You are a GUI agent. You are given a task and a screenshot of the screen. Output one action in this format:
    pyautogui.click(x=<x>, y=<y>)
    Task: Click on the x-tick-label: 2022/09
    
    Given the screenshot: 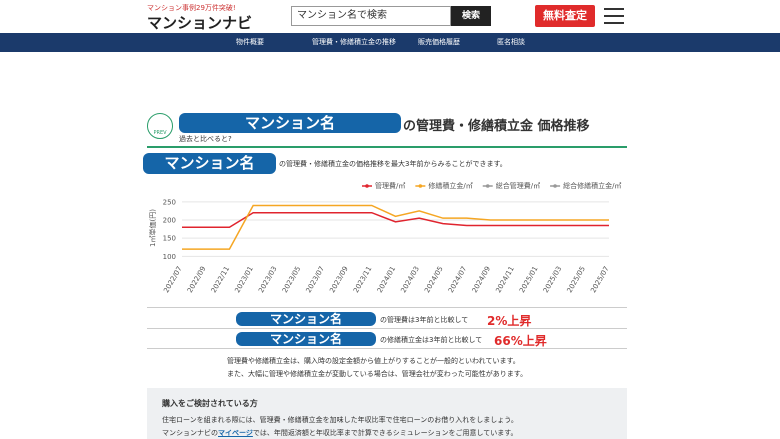 What is the action you would take?
    pyautogui.click(x=196, y=279)
    